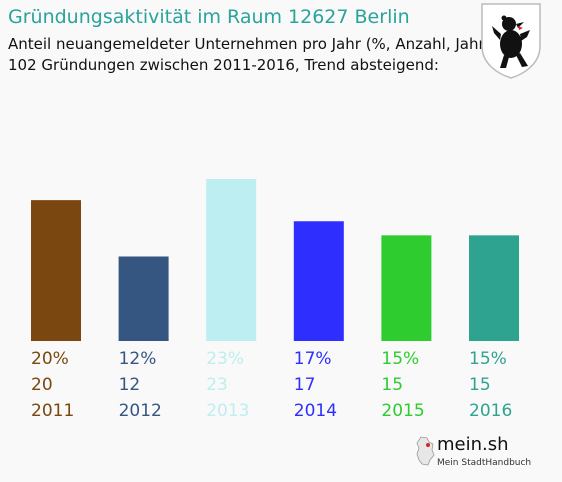 The width and height of the screenshot is (562, 482). I want to click on brand-logo: mein.sh Mein StadtHandbuch, so click(472, 453).